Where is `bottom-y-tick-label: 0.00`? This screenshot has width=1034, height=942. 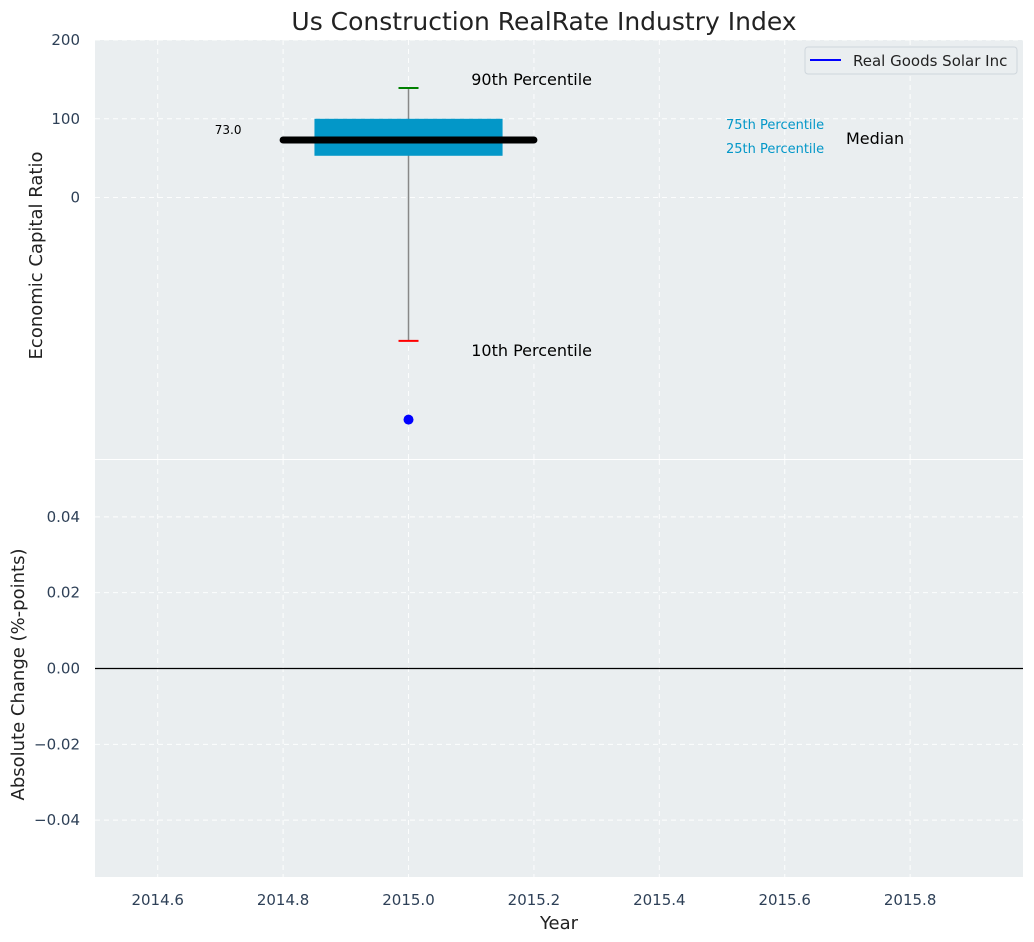 bottom-y-tick-label: 0.00 is located at coordinates (63, 669).